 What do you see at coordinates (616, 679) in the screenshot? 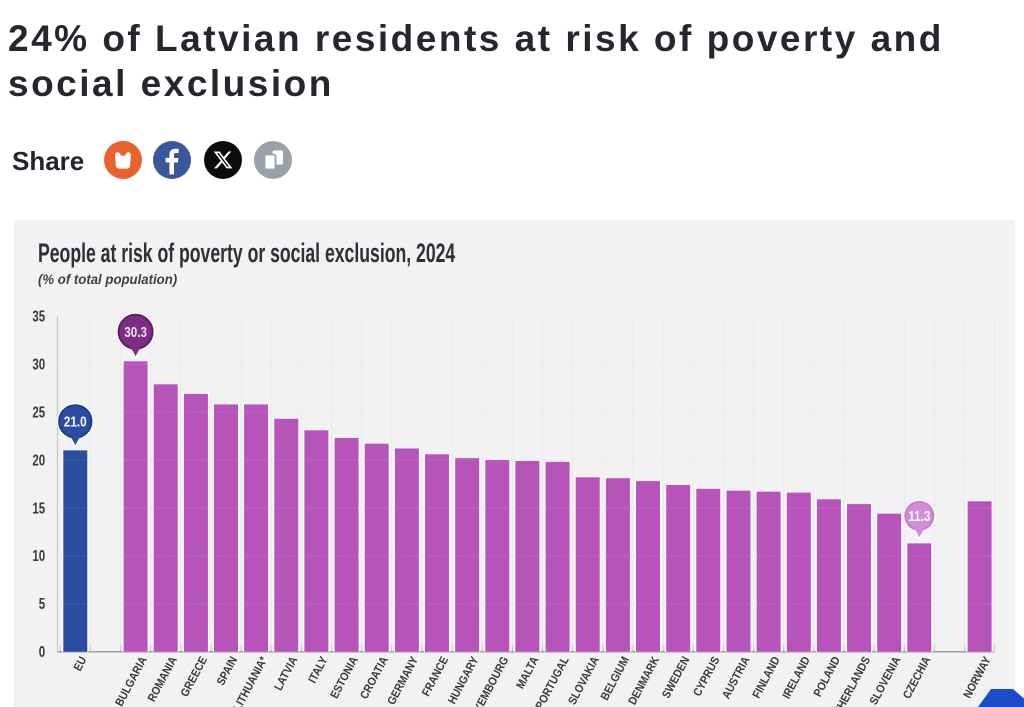
I see `svg-text: BELGIUM` at bounding box center [616, 679].